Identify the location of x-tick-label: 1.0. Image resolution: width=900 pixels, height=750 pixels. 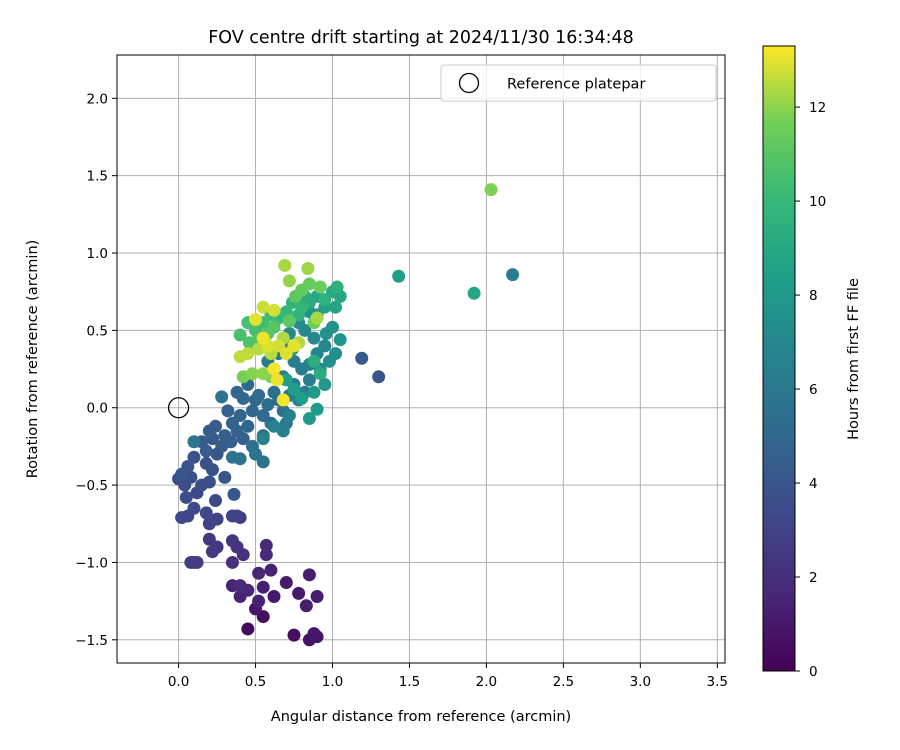
(332, 682).